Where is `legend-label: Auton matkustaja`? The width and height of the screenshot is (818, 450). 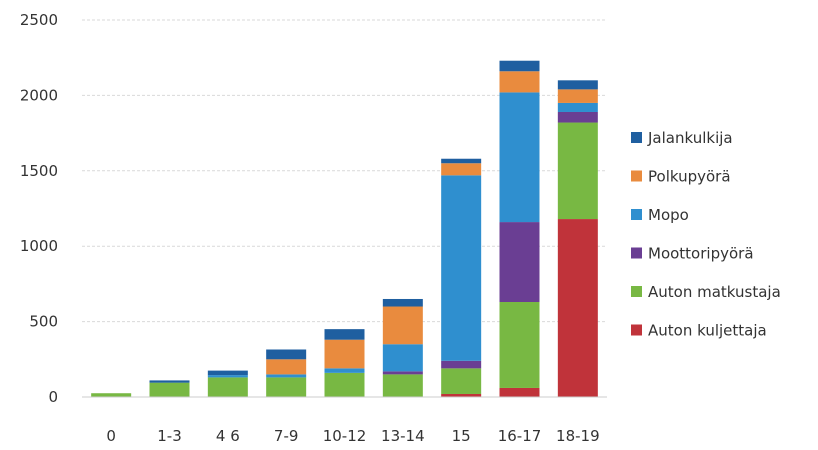 legend-label: Auton matkustaja is located at coordinates (714, 292).